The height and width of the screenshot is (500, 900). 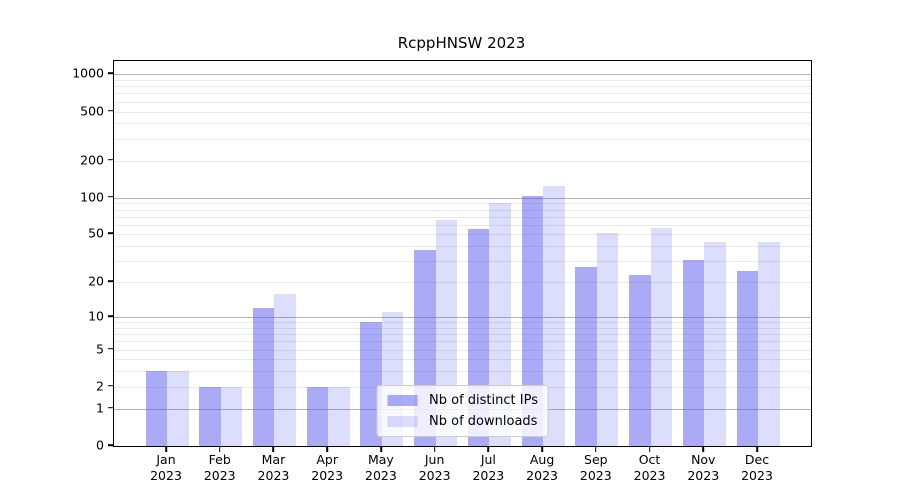 What do you see at coordinates (434, 467) in the screenshot?
I see `x-tick-label-jun: Jun 2023` at bounding box center [434, 467].